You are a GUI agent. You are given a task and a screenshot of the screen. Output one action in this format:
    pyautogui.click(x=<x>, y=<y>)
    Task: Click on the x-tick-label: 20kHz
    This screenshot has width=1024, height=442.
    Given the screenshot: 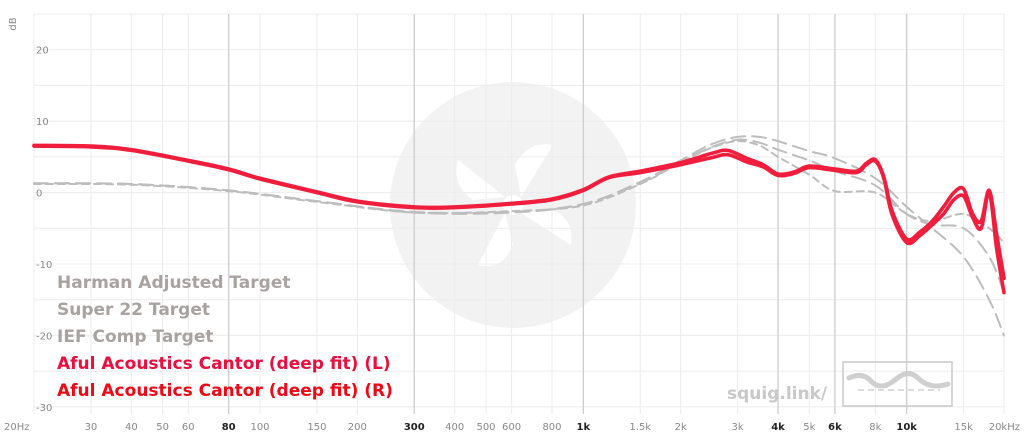 What is the action you would take?
    pyautogui.click(x=1004, y=427)
    